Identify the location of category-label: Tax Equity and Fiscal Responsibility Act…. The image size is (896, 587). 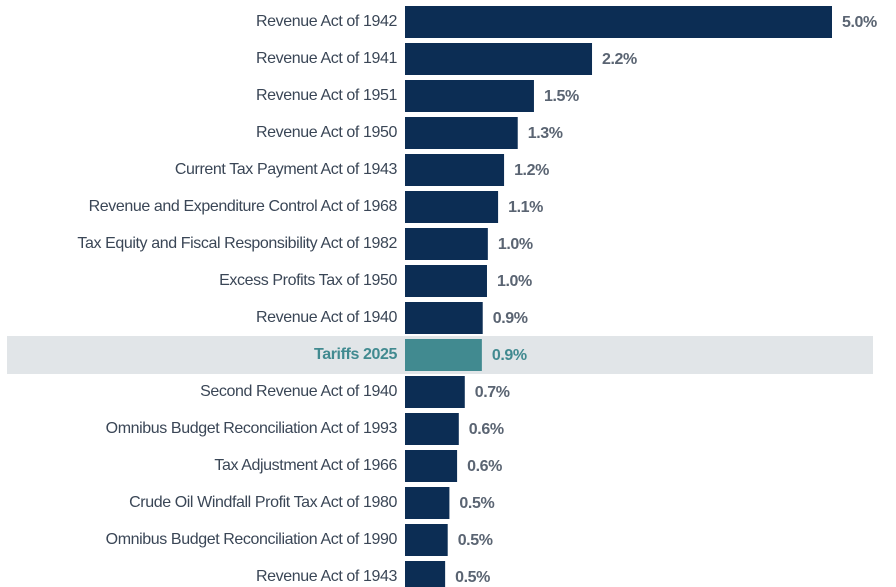
(237, 243).